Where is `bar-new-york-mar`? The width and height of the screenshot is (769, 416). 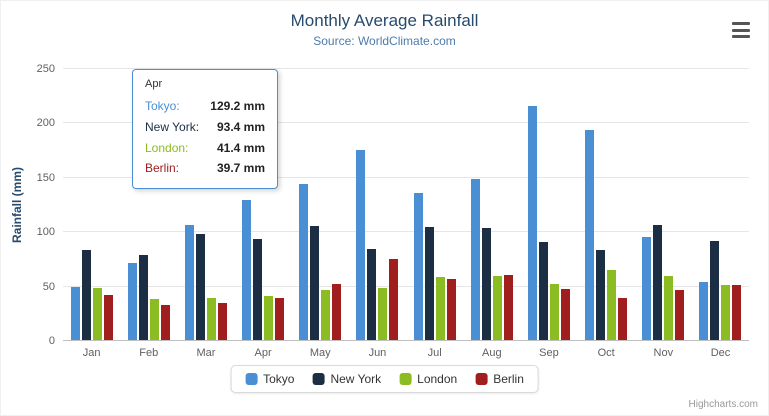
bar-new-york-mar is located at coordinates (200, 287).